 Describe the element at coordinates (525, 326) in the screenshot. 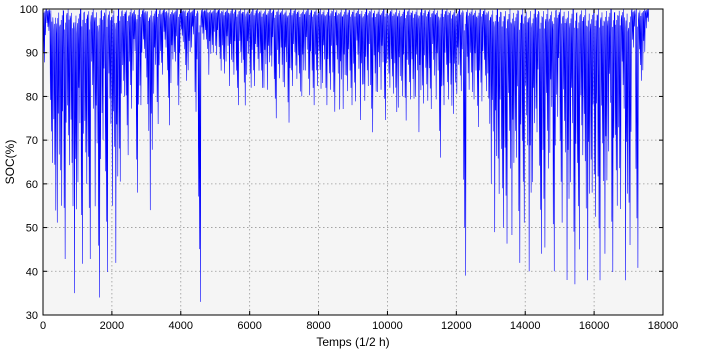

I see `x-tick-label: 14000` at that location.